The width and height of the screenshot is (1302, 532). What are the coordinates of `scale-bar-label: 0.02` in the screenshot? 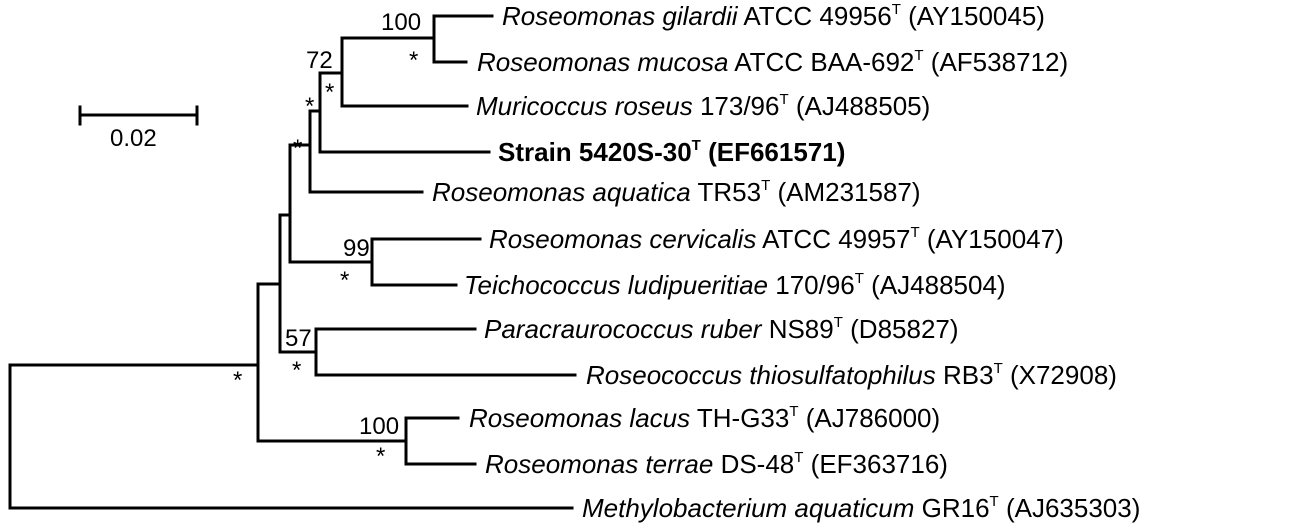 It's located at (133, 138).